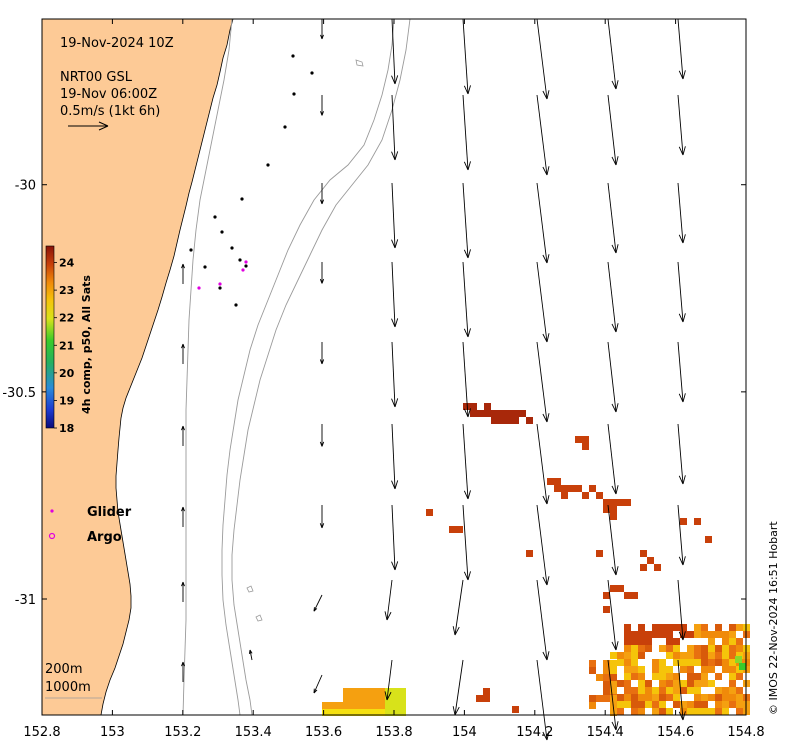 This screenshot has width=790, height=750. Describe the element at coordinates (52, 536) in the screenshot. I see `argo-marker-icon` at that location.